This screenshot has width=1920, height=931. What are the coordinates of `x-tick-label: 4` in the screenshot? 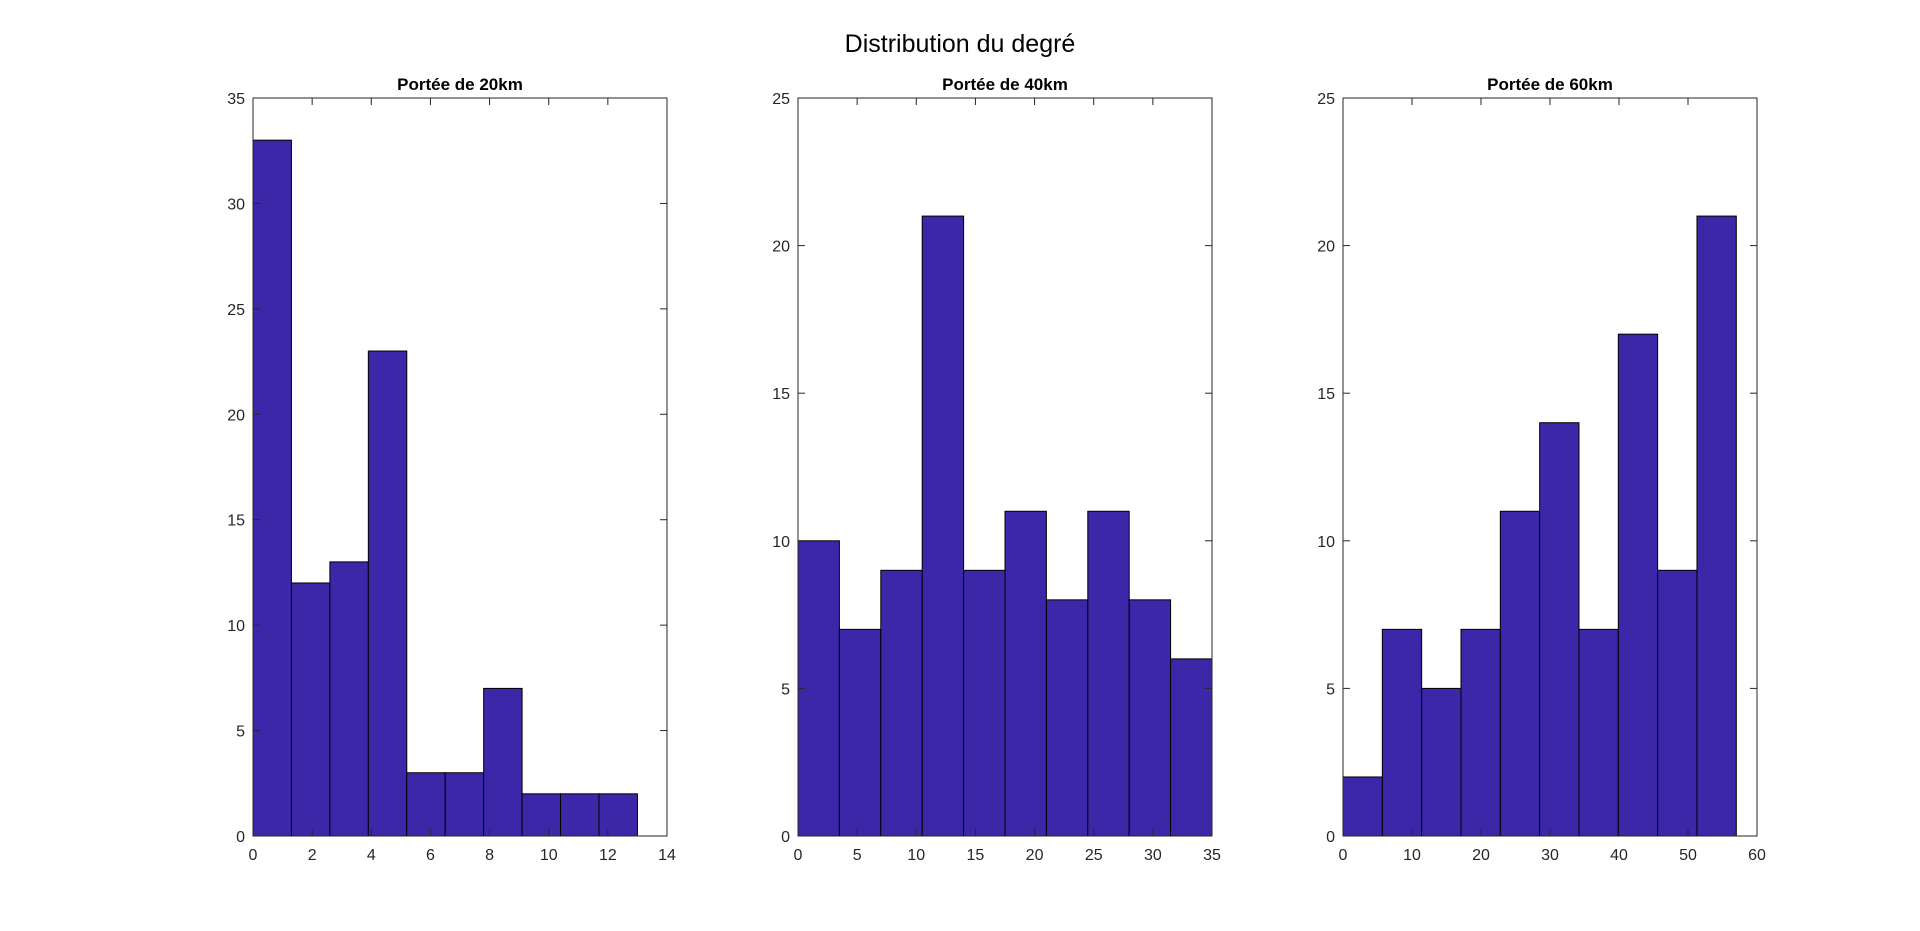 It's located at (371, 855).